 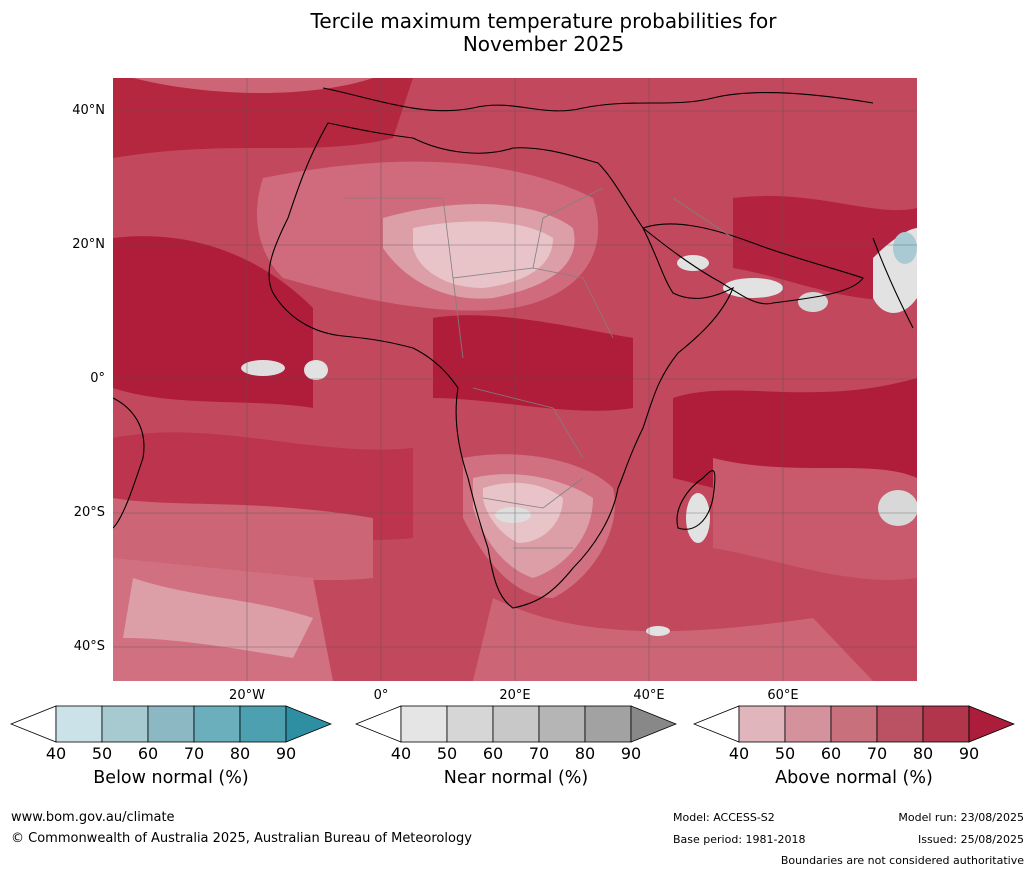 I want to click on colorbar-above-swatches, so click(x=854, y=724).